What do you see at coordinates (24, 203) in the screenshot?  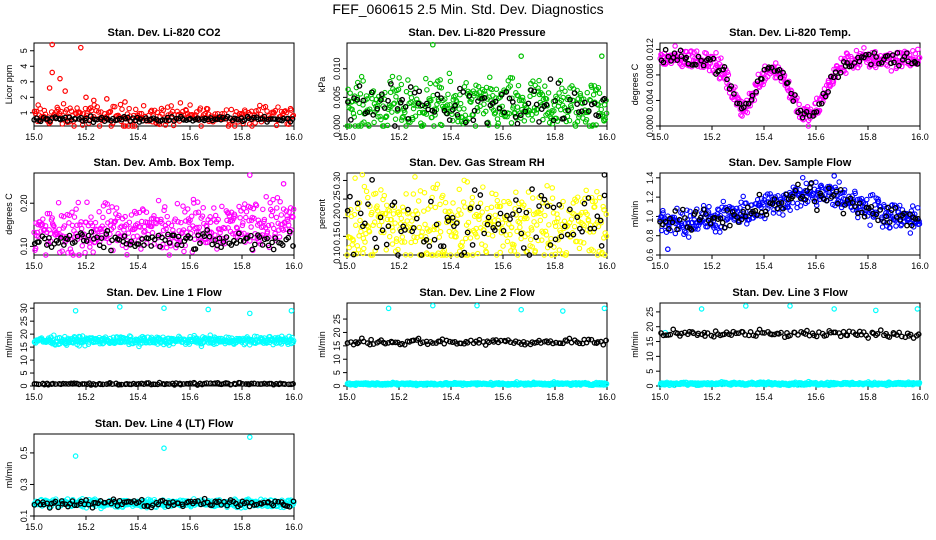 I see `y-tick-label: 0.20` at bounding box center [24, 203].